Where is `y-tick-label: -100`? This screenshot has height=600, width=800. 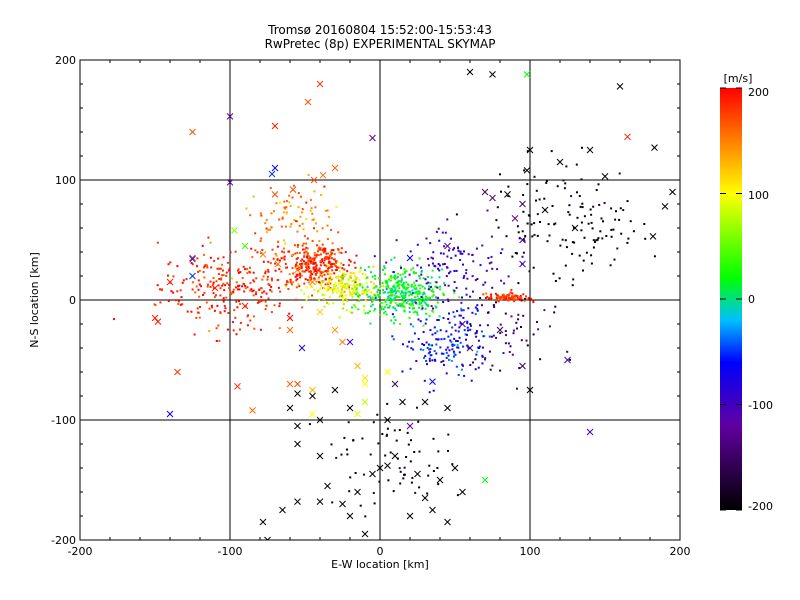
y-tick-label: -100 is located at coordinates (63, 420).